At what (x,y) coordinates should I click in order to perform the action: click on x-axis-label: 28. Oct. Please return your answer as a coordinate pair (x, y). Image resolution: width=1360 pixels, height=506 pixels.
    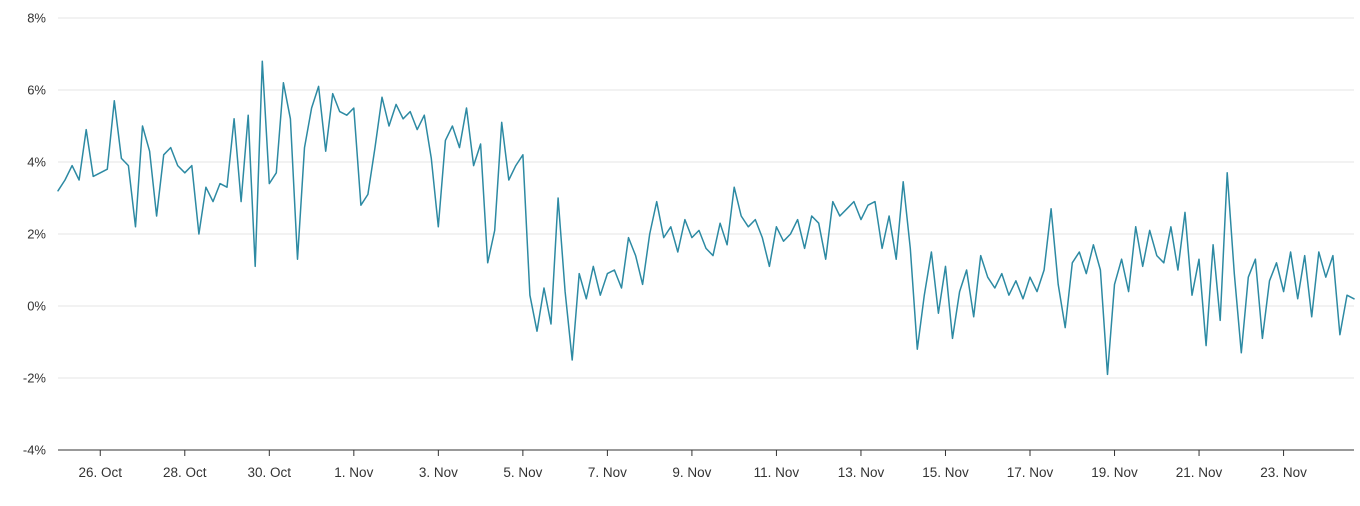
    Looking at the image, I should click on (185, 472).